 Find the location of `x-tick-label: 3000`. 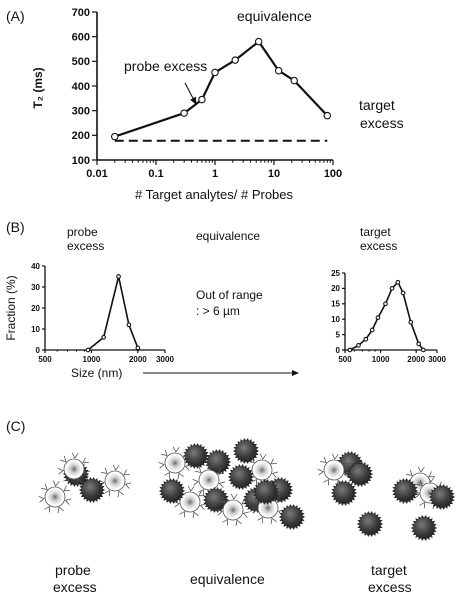

x-tick-label: 3000 is located at coordinates (165, 359).